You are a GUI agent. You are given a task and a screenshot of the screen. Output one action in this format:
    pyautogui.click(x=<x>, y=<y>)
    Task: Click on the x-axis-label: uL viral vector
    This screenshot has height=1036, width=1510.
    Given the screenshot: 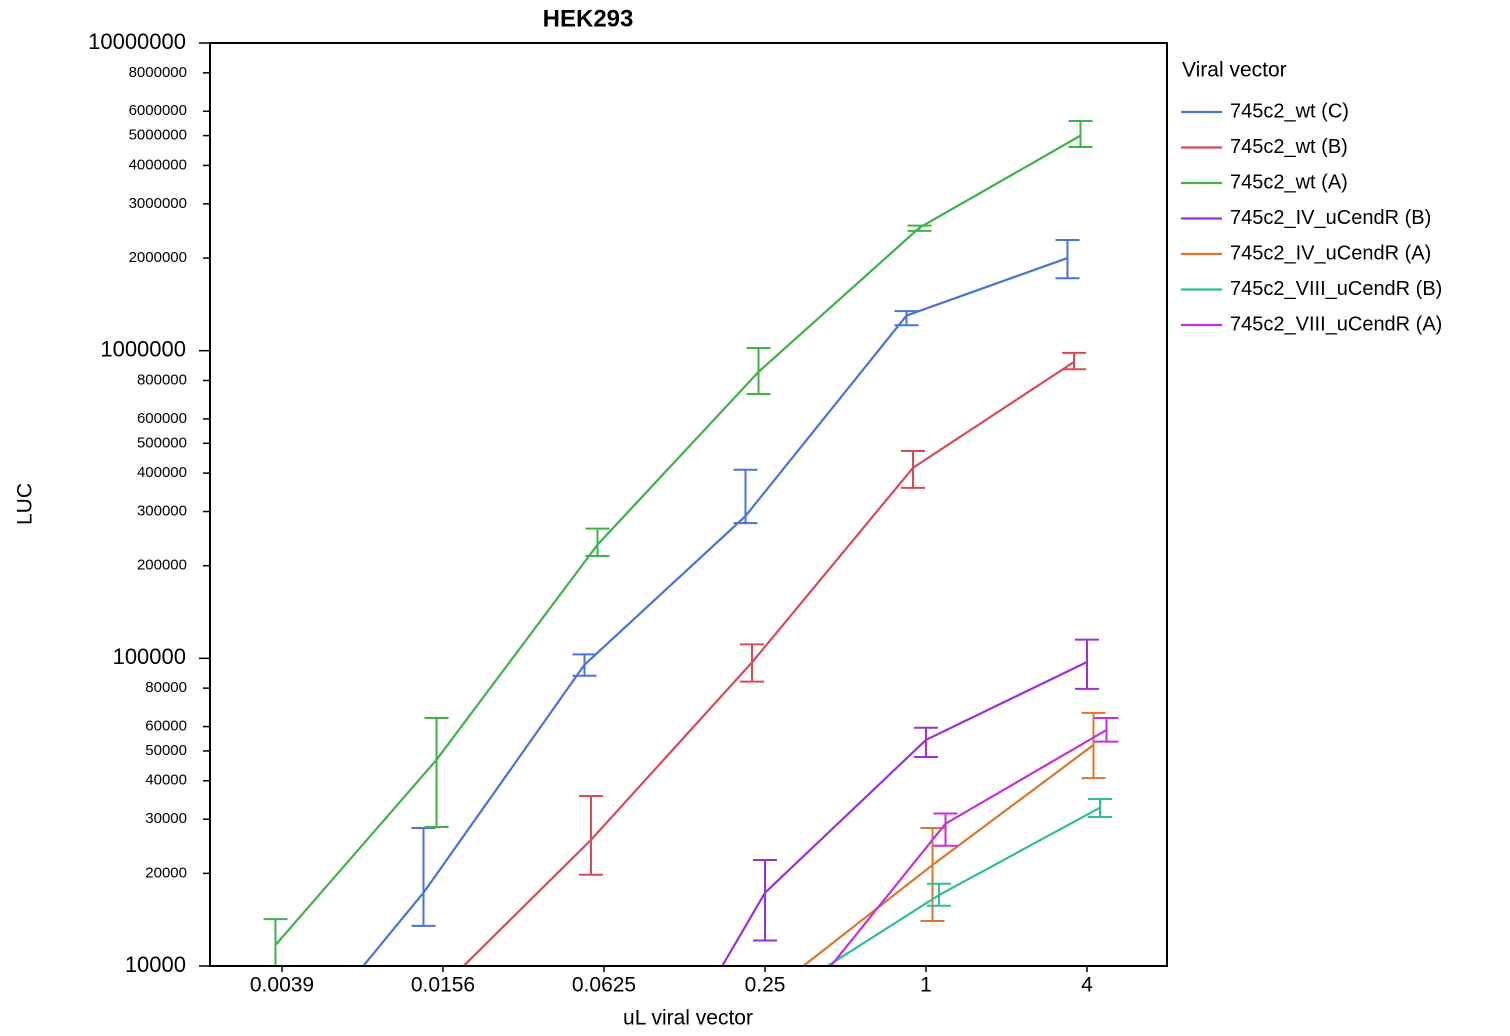 What is the action you would take?
    pyautogui.click(x=688, y=1018)
    